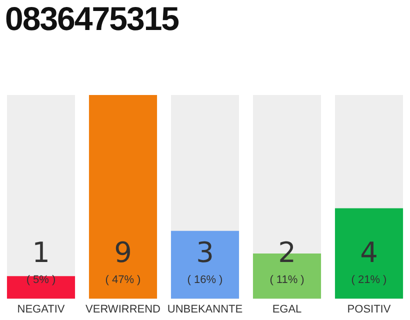 The height and width of the screenshot is (320, 410). What do you see at coordinates (287, 309) in the screenshot?
I see `x-tick-label: EGAL` at bounding box center [287, 309].